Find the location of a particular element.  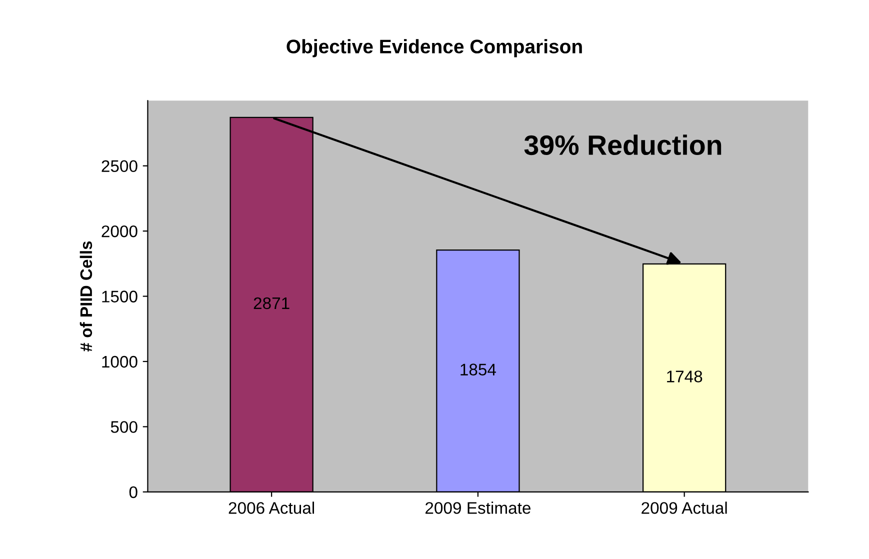

x-tick-label: 2009 Actual is located at coordinates (684, 508).